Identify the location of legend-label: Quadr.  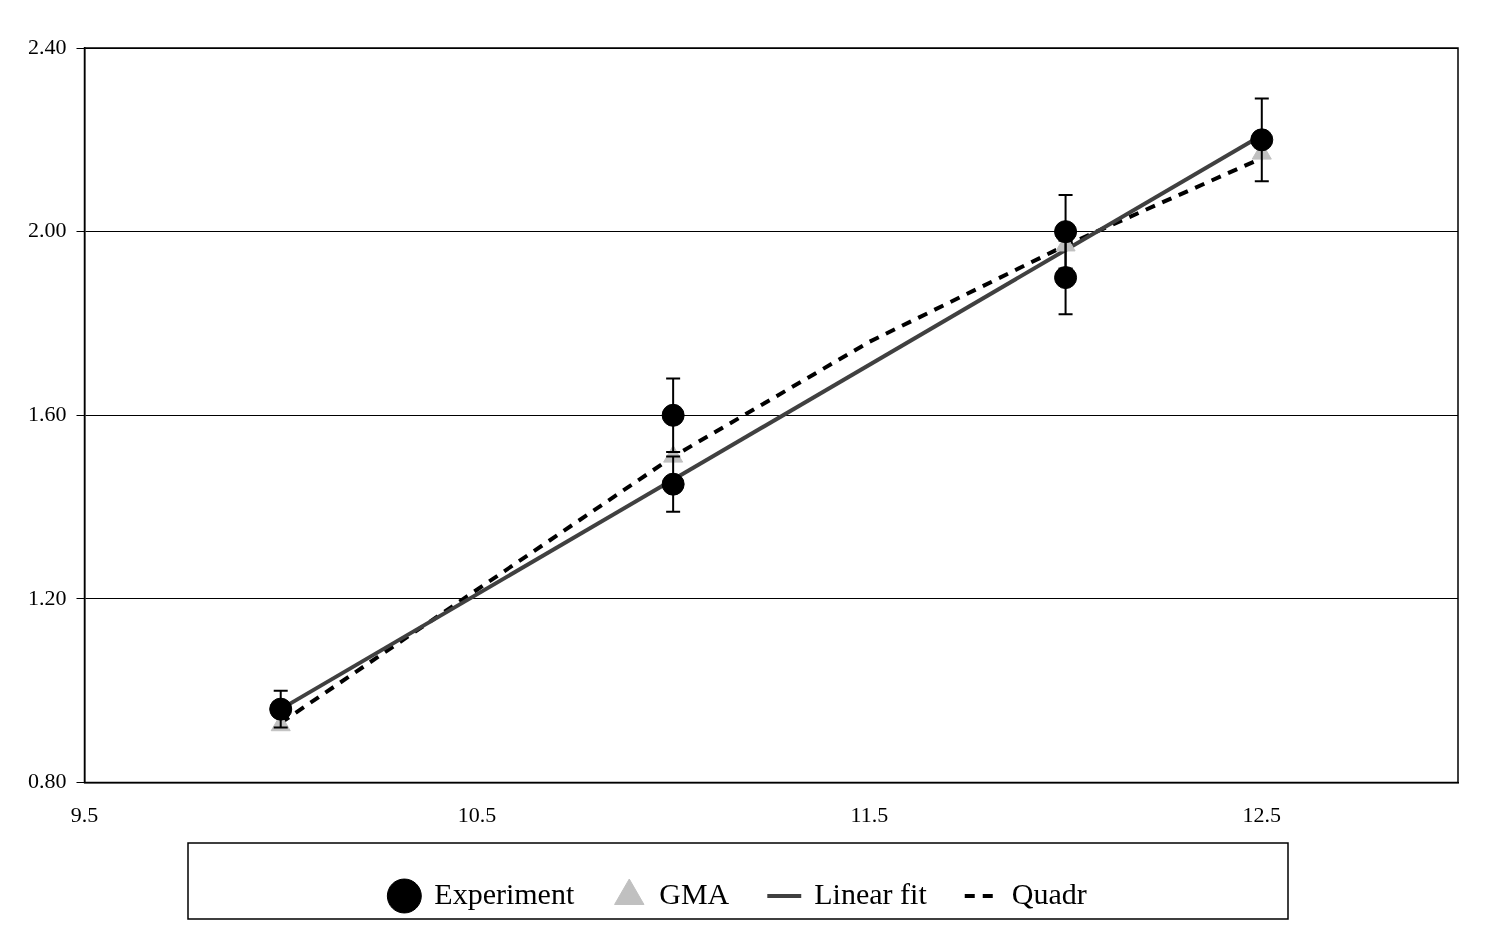
(1049, 893).